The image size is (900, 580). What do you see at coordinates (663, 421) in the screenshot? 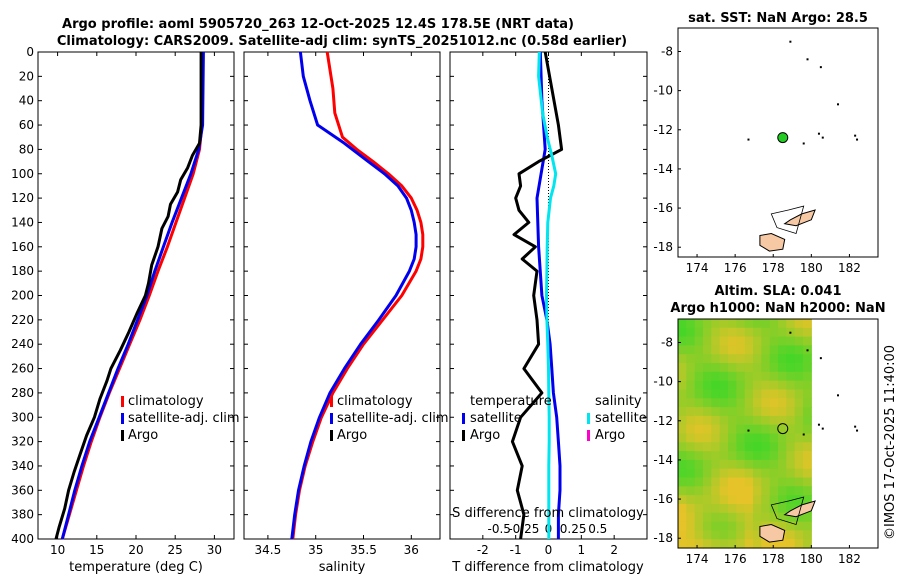
I see `map-y-tick-label: -12` at bounding box center [663, 421].